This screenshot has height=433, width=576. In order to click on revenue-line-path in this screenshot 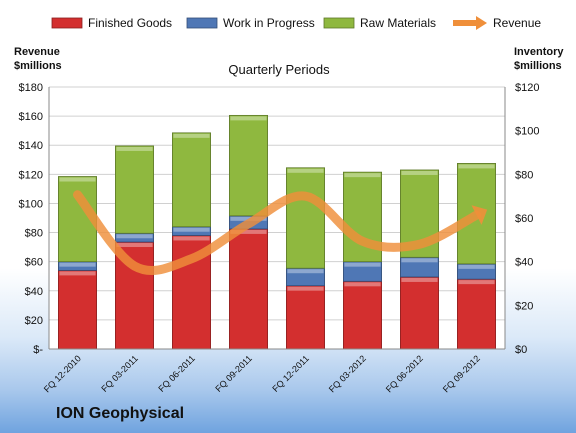, I will do `click(277, 232)`.